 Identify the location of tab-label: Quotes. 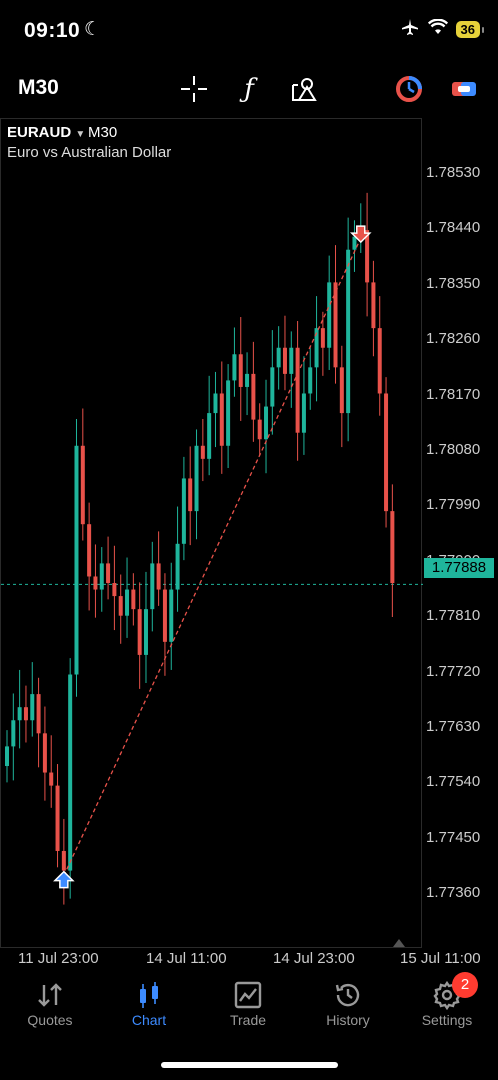
(50, 1020).